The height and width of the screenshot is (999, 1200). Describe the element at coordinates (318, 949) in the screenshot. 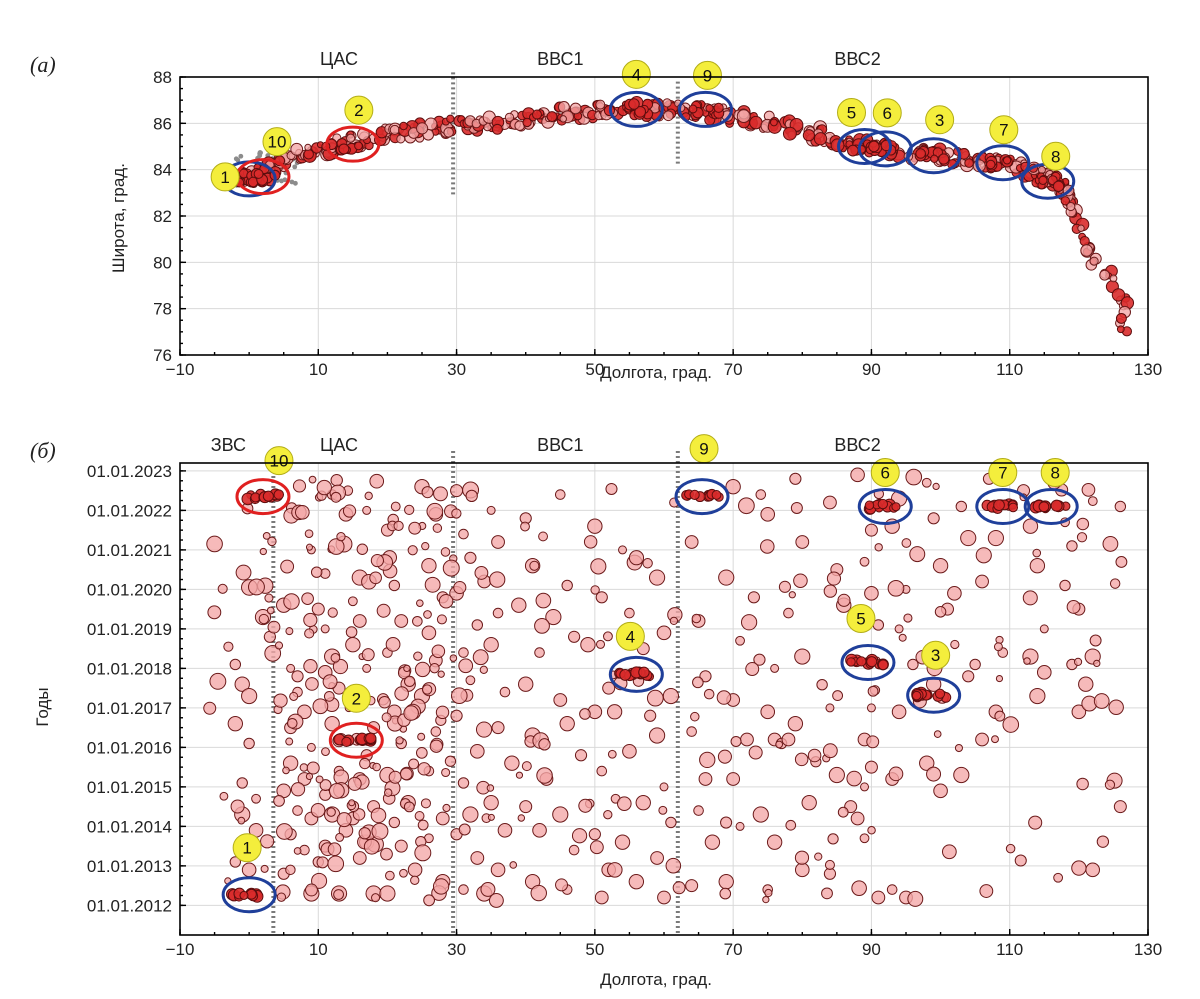

I see `x-tick-label: 10` at that location.